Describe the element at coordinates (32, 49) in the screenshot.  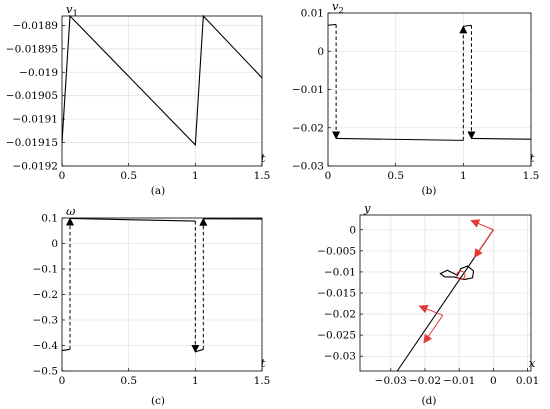
I see `y-tick-label: −0.01895` at that location.